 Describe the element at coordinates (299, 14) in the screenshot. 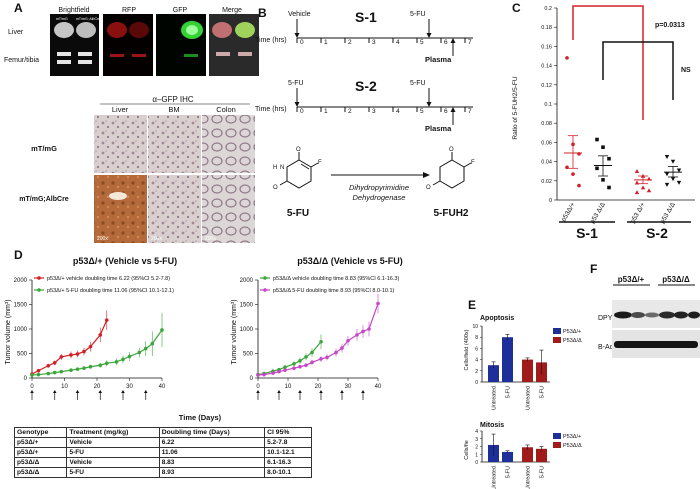

I see `schedule-s1-start-label: Vehicle` at that location.